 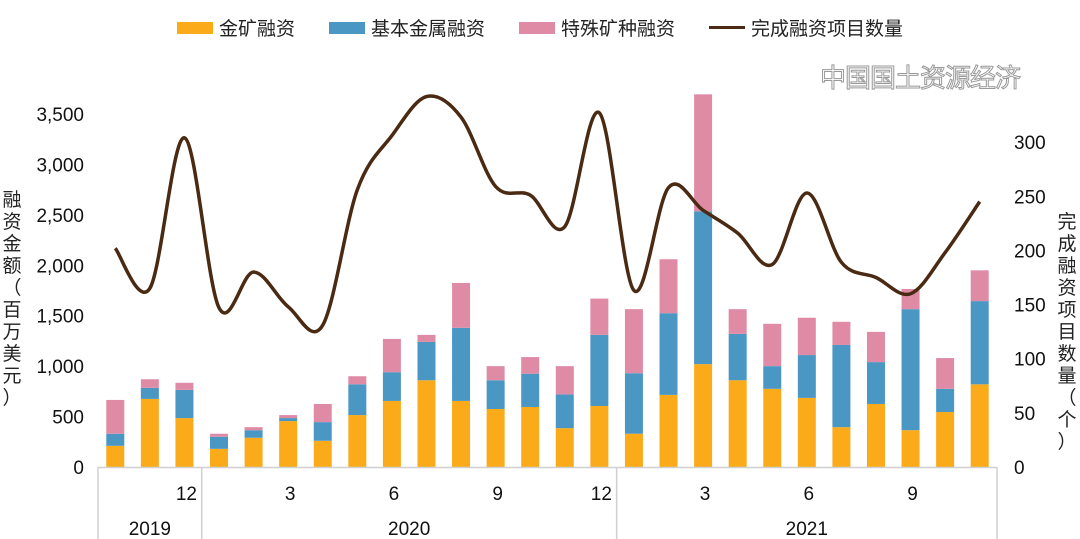 I want to click on y-tick-label: 500, so click(x=68, y=418).